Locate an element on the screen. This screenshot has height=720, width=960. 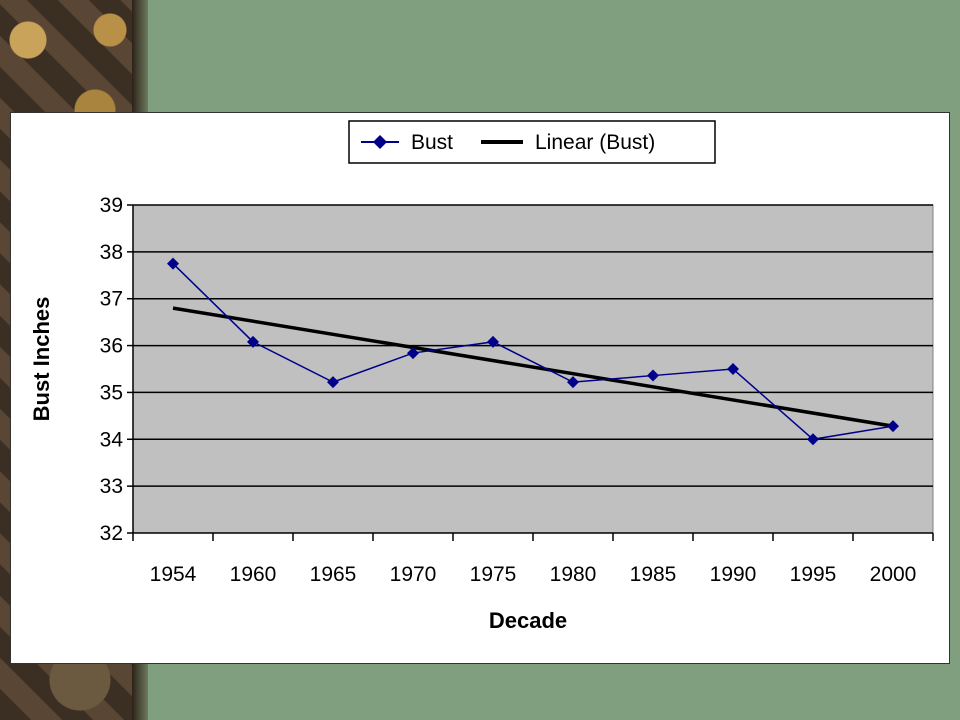
x-tick-label: 2000 is located at coordinates (893, 574).